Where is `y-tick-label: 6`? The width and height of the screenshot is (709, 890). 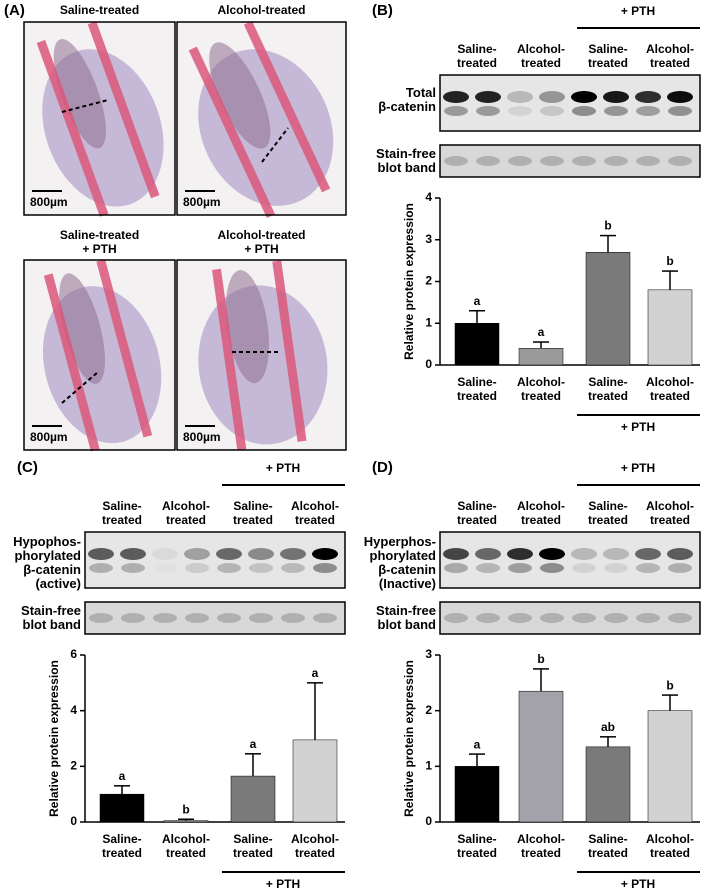
y-tick-label: 6 is located at coordinates (73, 654).